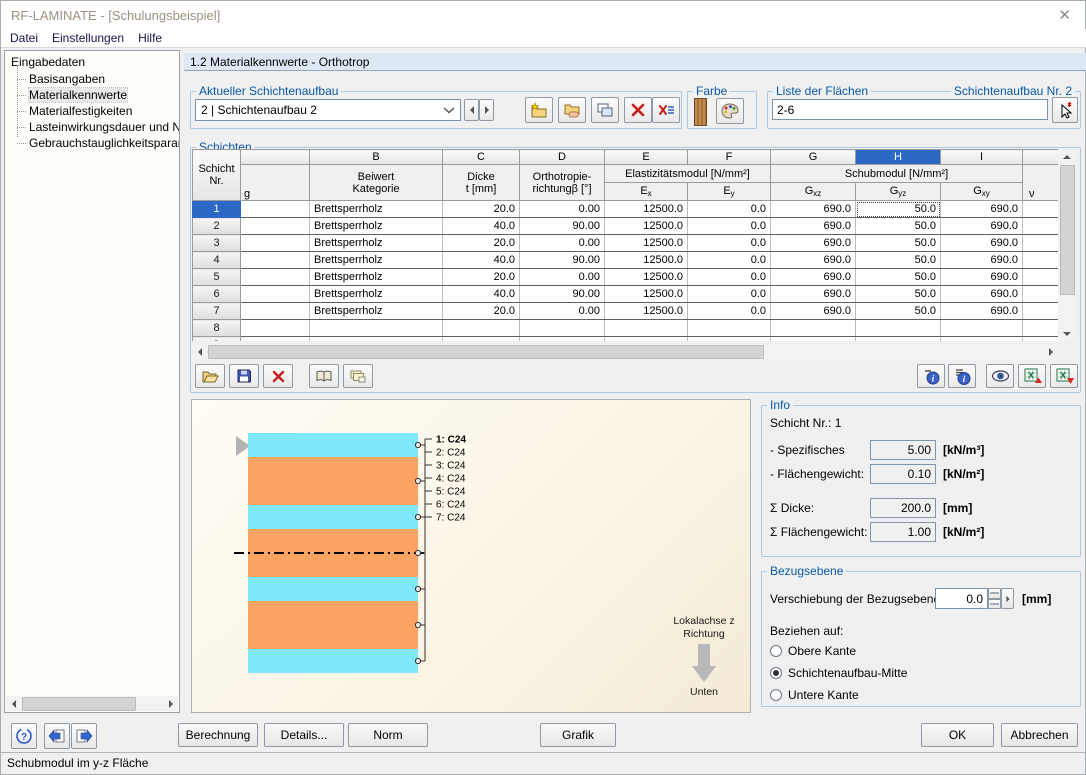 The image size is (1086, 775). Describe the element at coordinates (216, 294) in the screenshot. I see `row-number: 6` at that location.